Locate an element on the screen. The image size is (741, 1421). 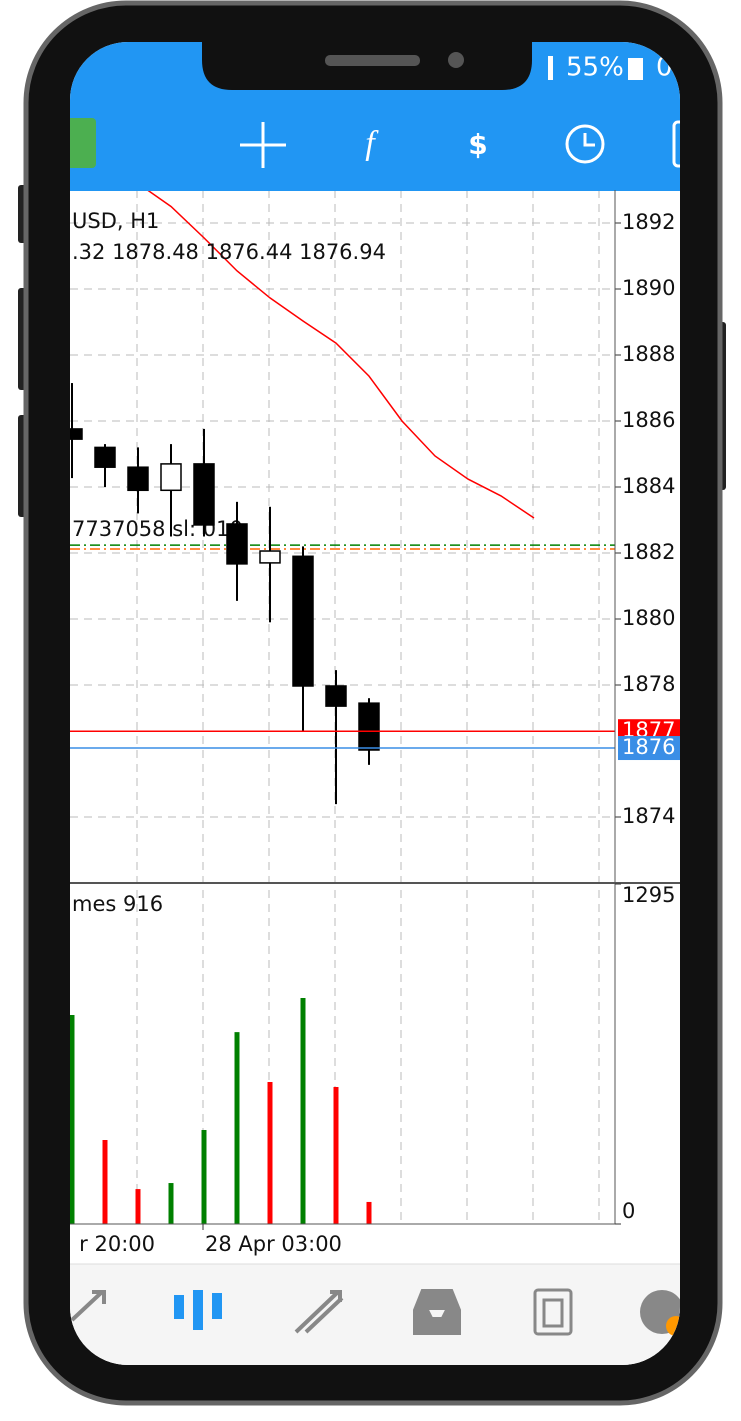
time-label: r 20:00 is located at coordinates (117, 1244).